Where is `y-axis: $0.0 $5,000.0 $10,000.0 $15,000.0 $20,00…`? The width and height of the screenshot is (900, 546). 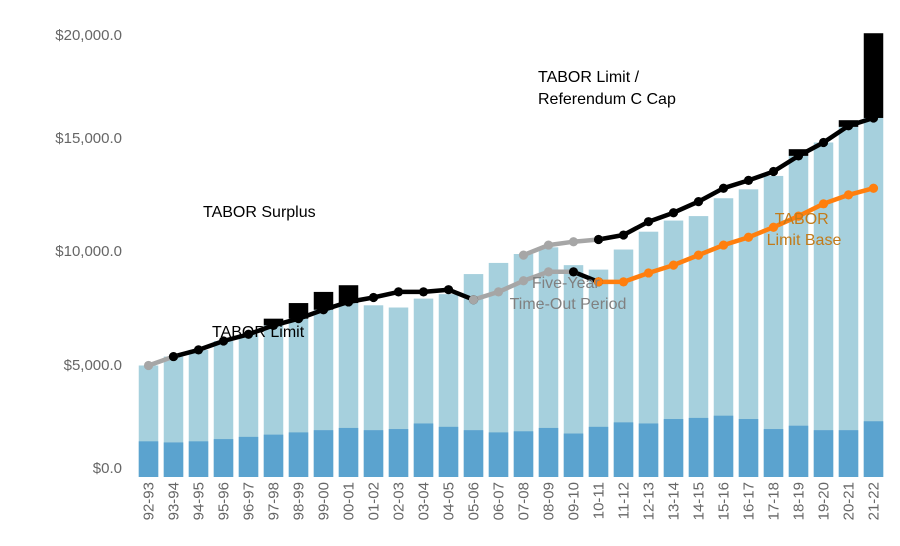
y-axis: $0.0 $5,000.0 $10,000.0 $15,000.0 $20,00… is located at coordinates (88, 252).